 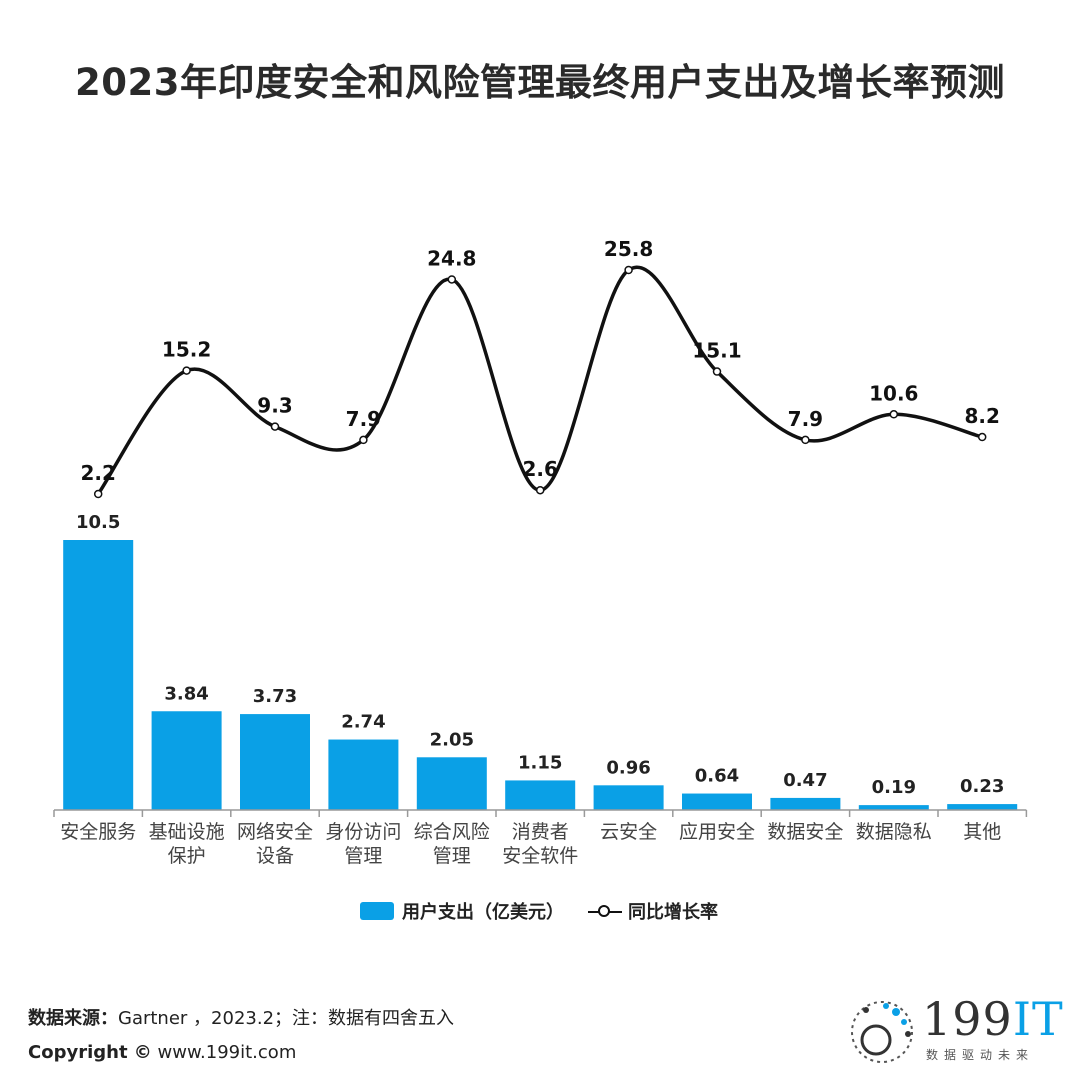 What do you see at coordinates (363, 722) in the screenshot?
I see `bar-value-label-3: 2.74` at bounding box center [363, 722].